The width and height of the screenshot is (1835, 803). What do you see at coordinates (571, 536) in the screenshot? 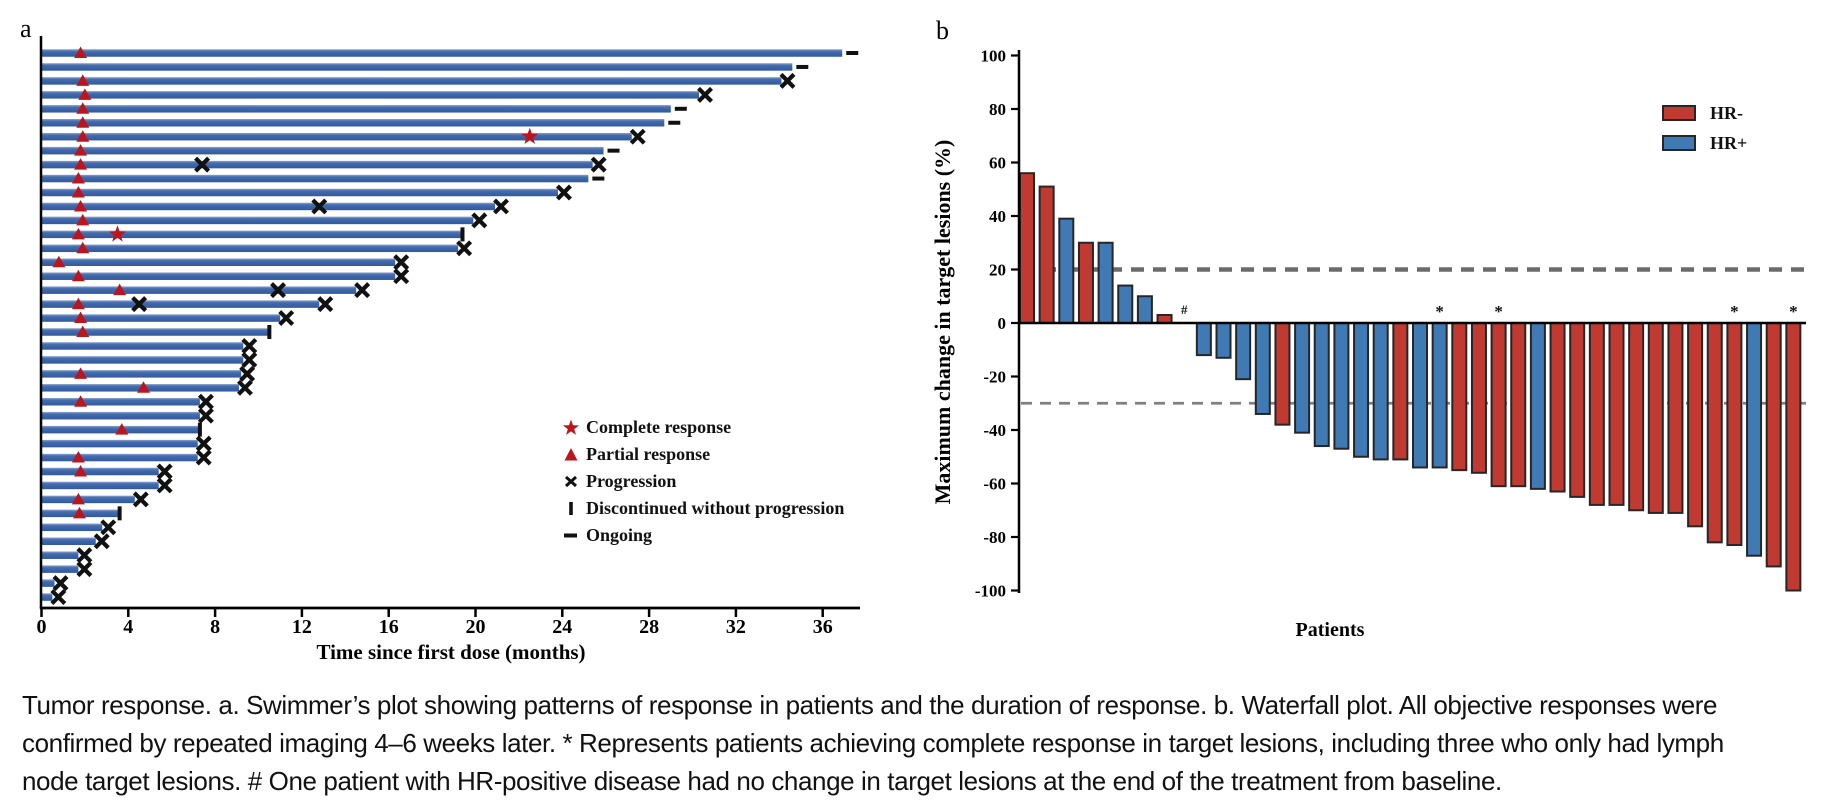
I see `dash-marker-icon` at bounding box center [571, 536].